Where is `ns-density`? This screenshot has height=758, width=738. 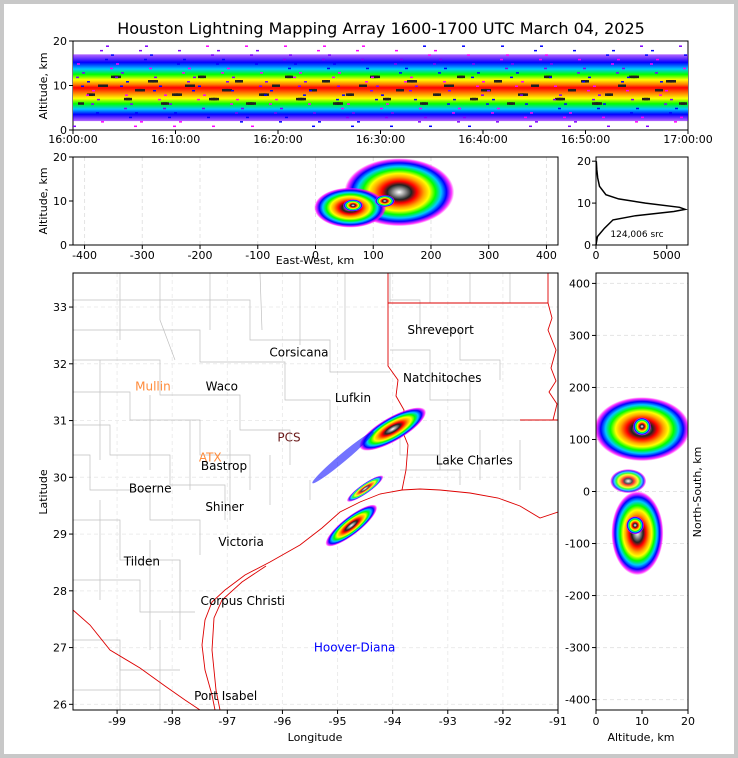 ns-density is located at coordinates (642, 486).